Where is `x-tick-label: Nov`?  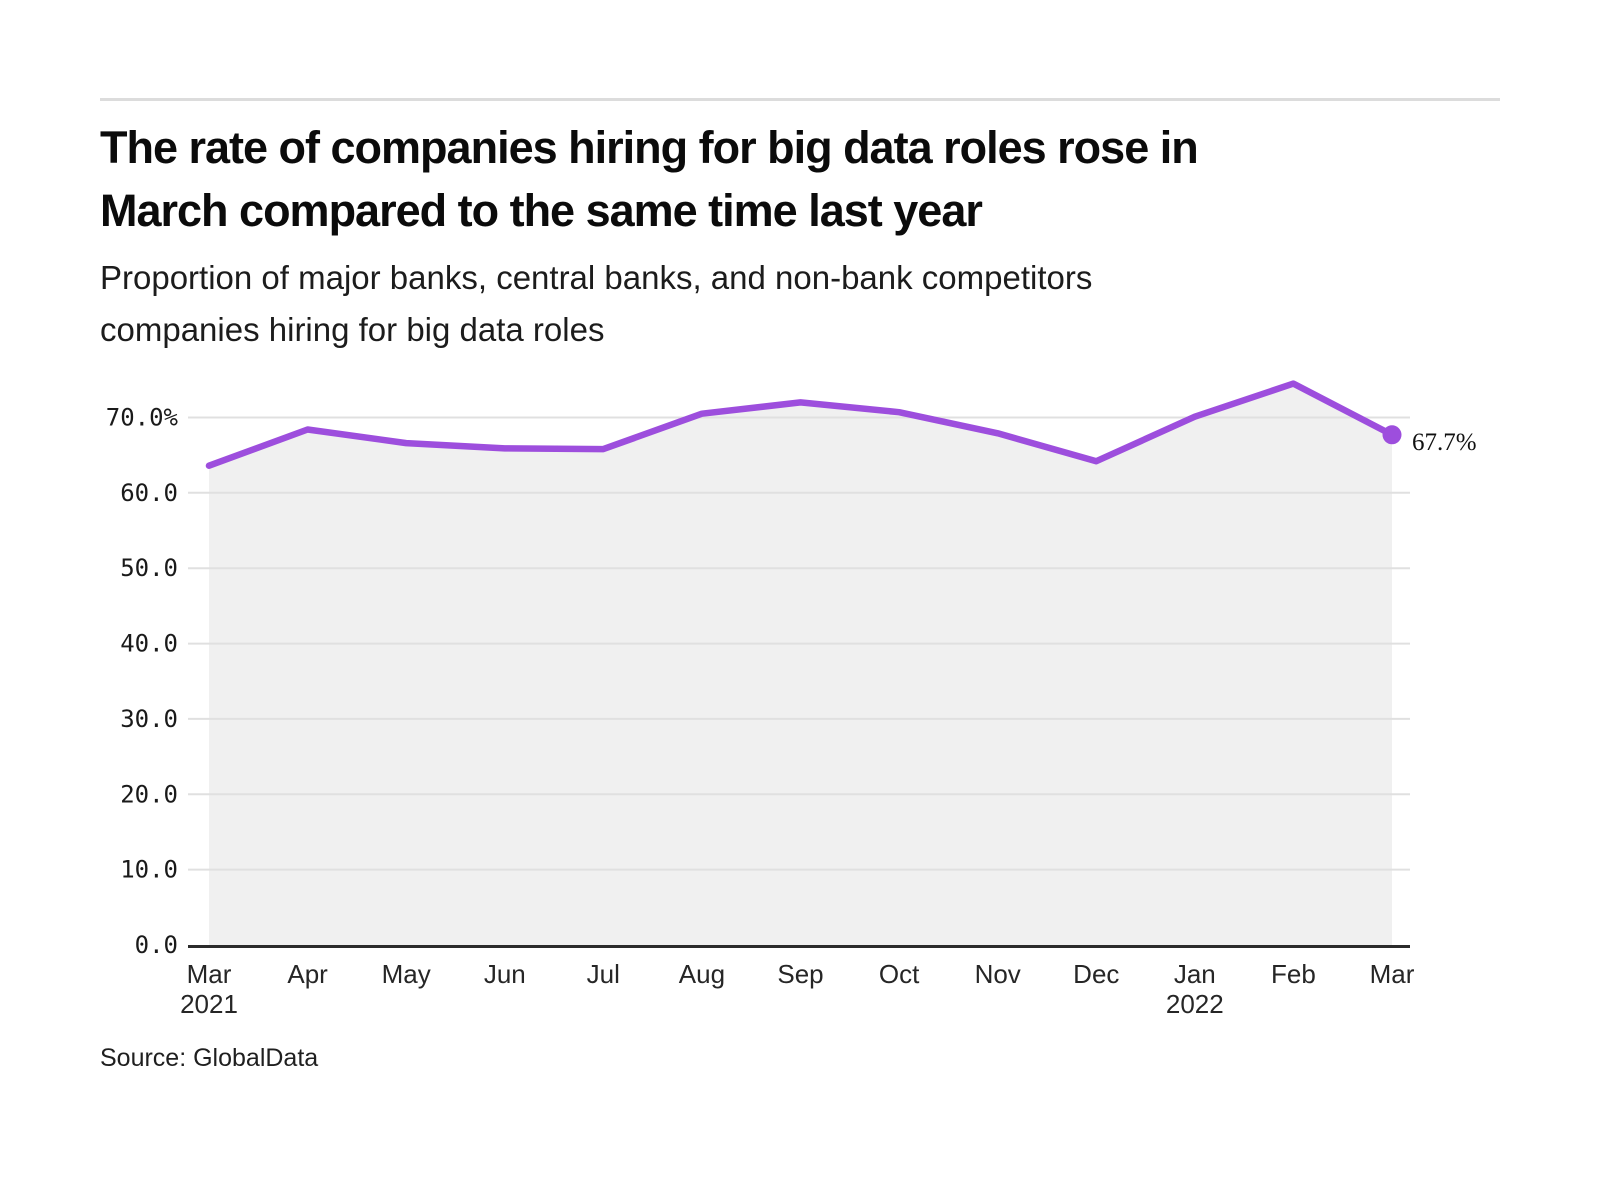
x-tick-label: Nov is located at coordinates (998, 974).